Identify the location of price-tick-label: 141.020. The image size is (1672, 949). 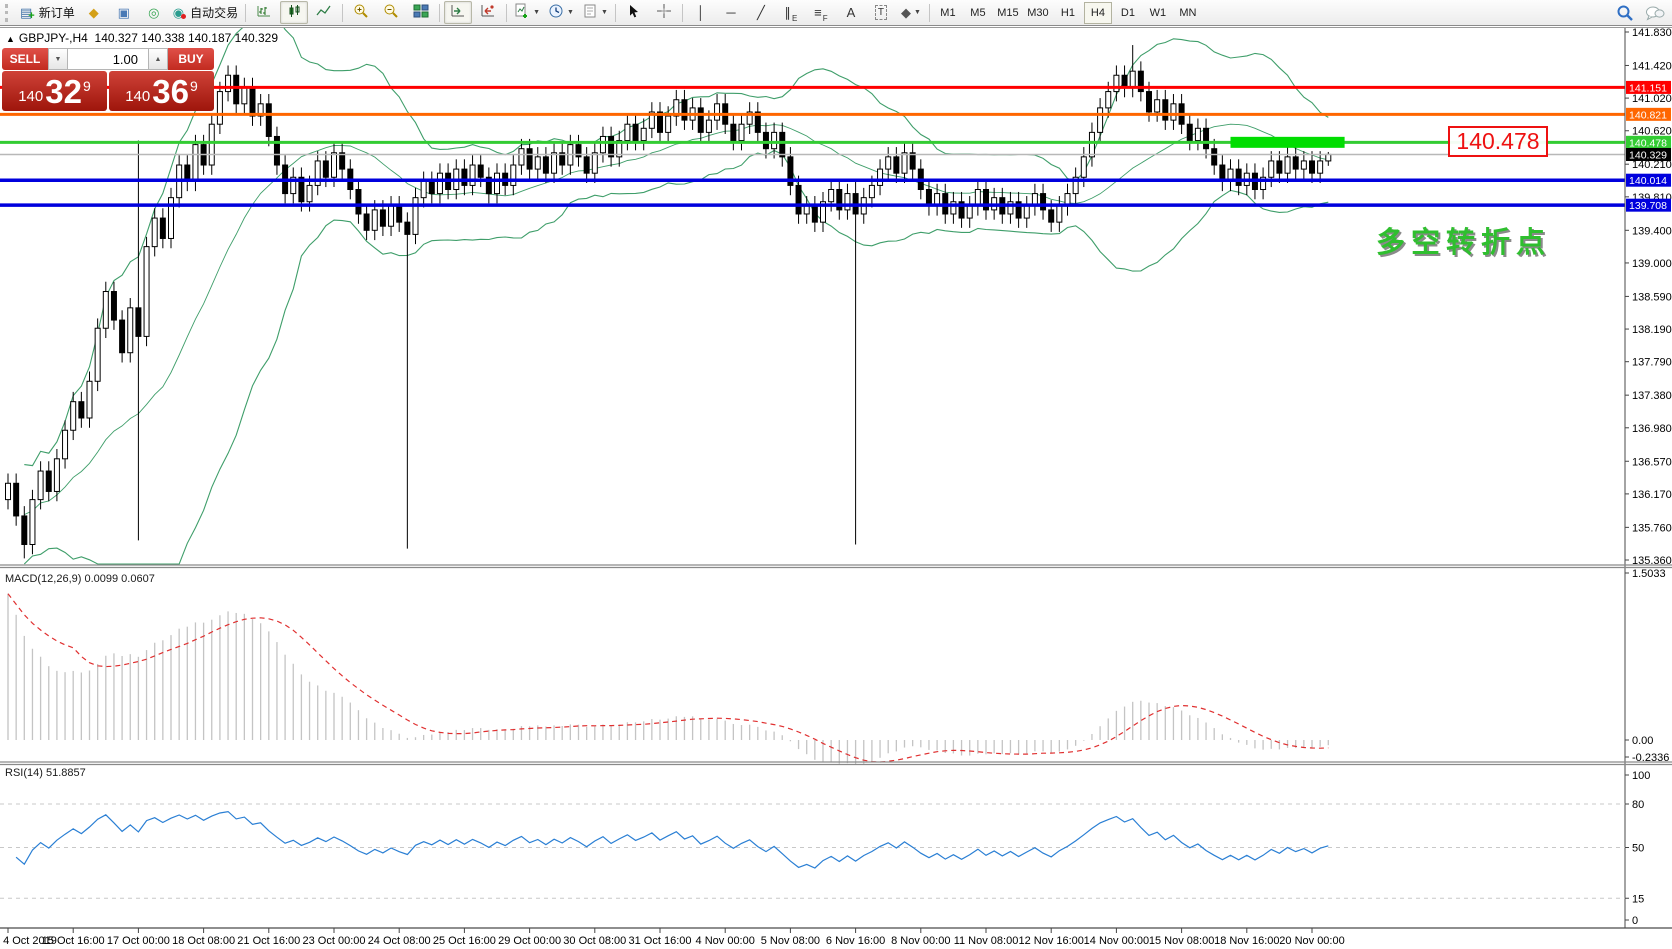
(1652, 99).